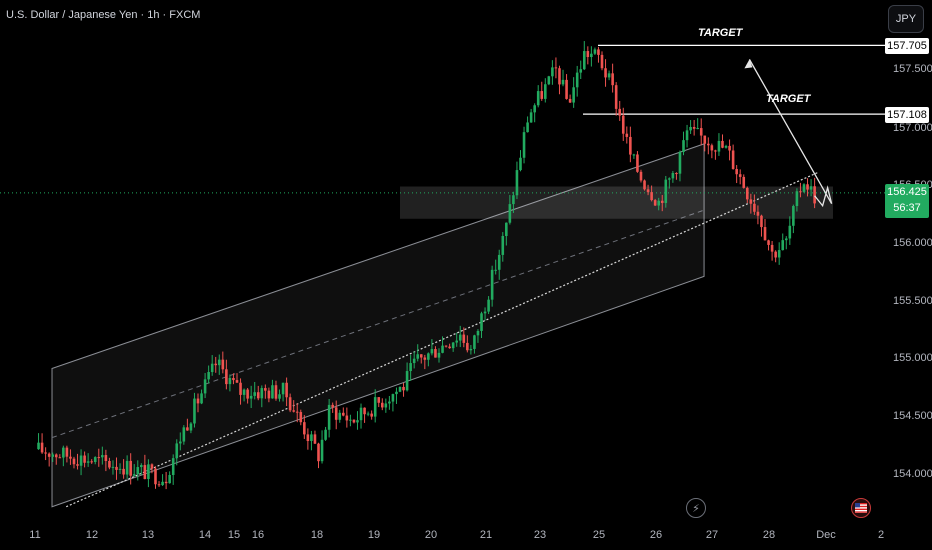 This screenshot has width=932, height=550. Describe the element at coordinates (861, 508) in the screenshot. I see `us-flag-icon` at that location.